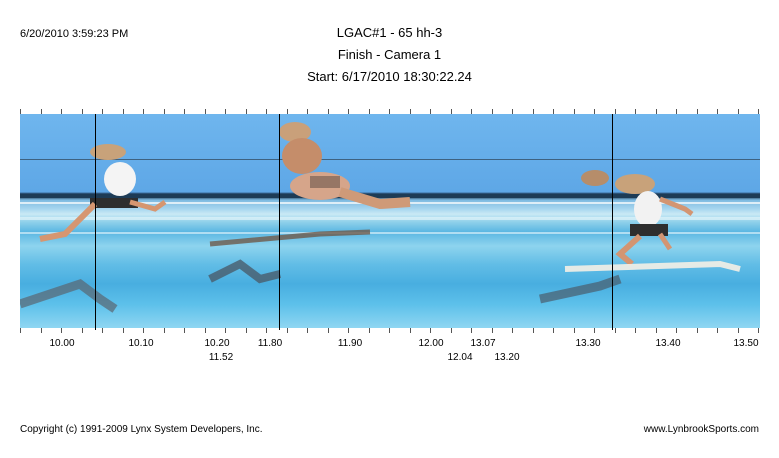 This screenshot has width=779, height=458. What do you see at coordinates (141, 343) in the screenshot?
I see `time-label: 10.10` at bounding box center [141, 343].